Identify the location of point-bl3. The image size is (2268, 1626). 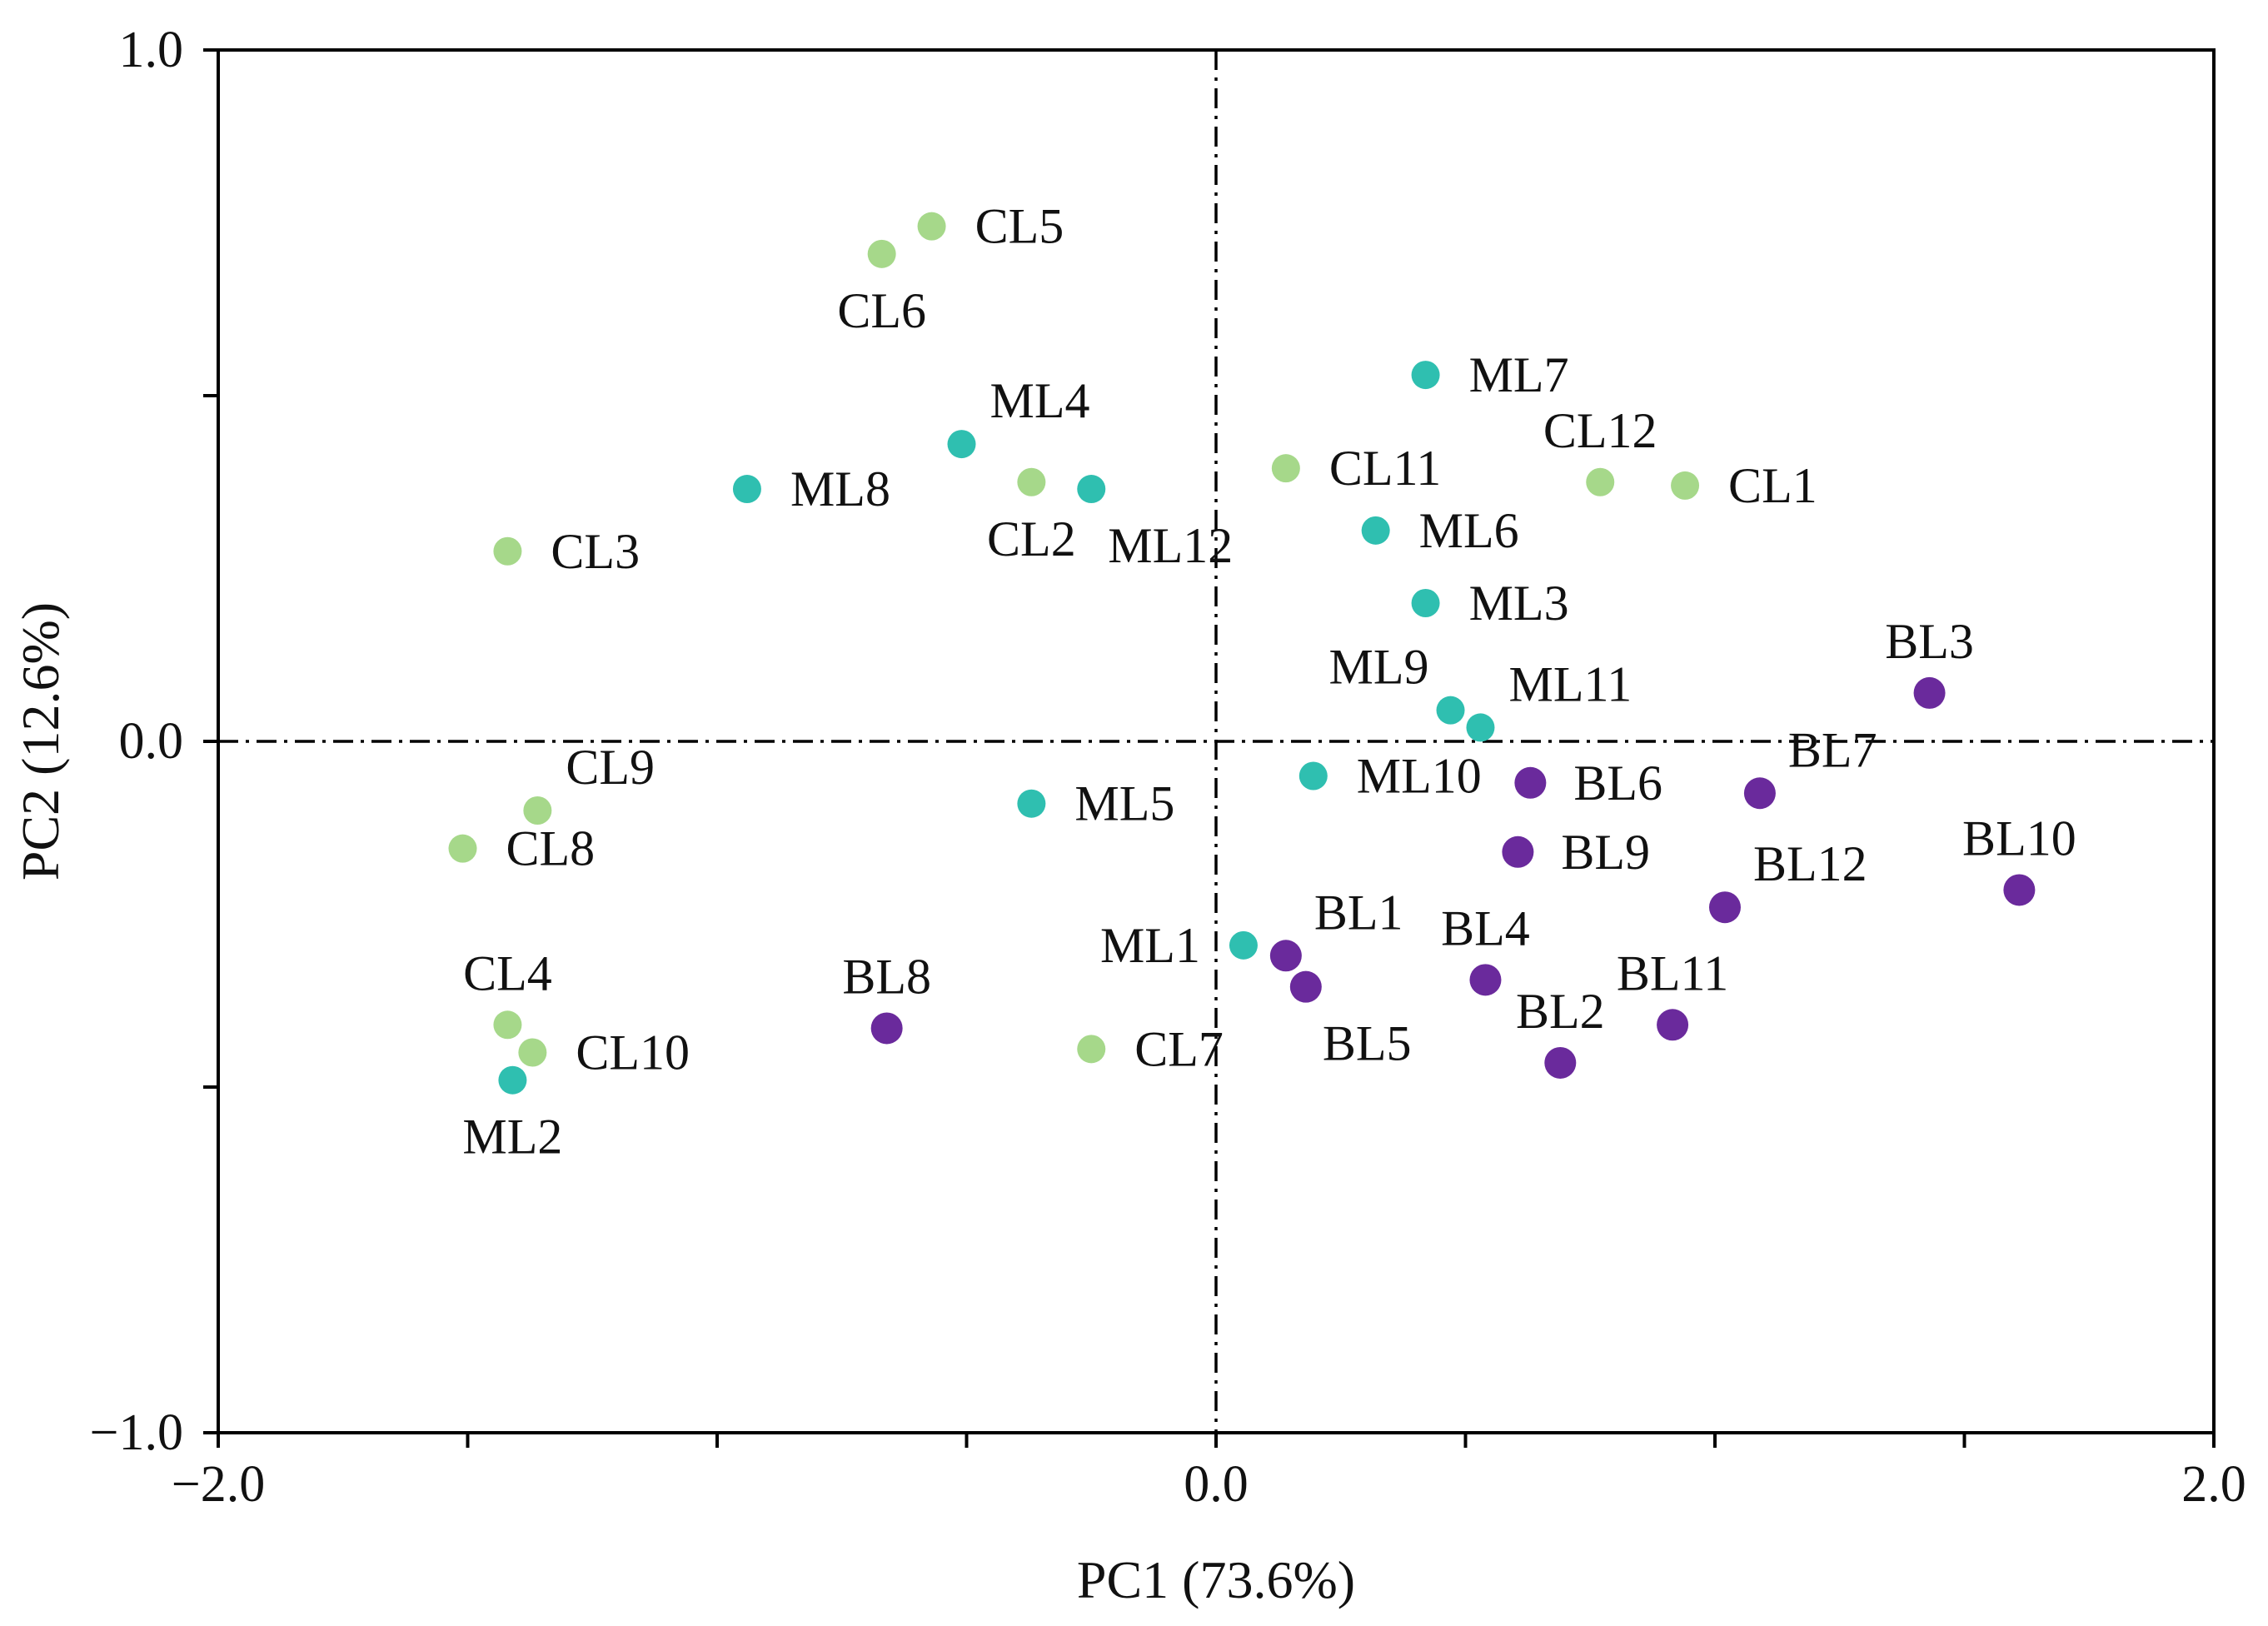
(1929, 692).